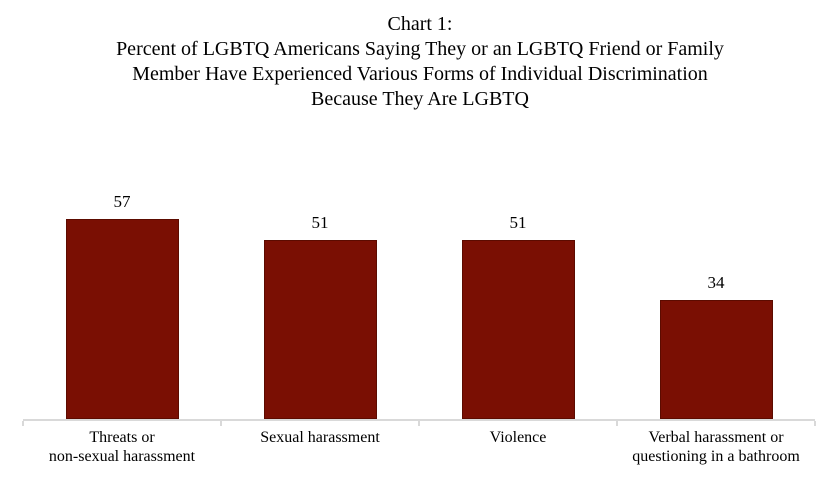  Describe the element at coordinates (420, 99) in the screenshot. I see `chart-title-line-4: Because They Are LGBTQ` at that location.